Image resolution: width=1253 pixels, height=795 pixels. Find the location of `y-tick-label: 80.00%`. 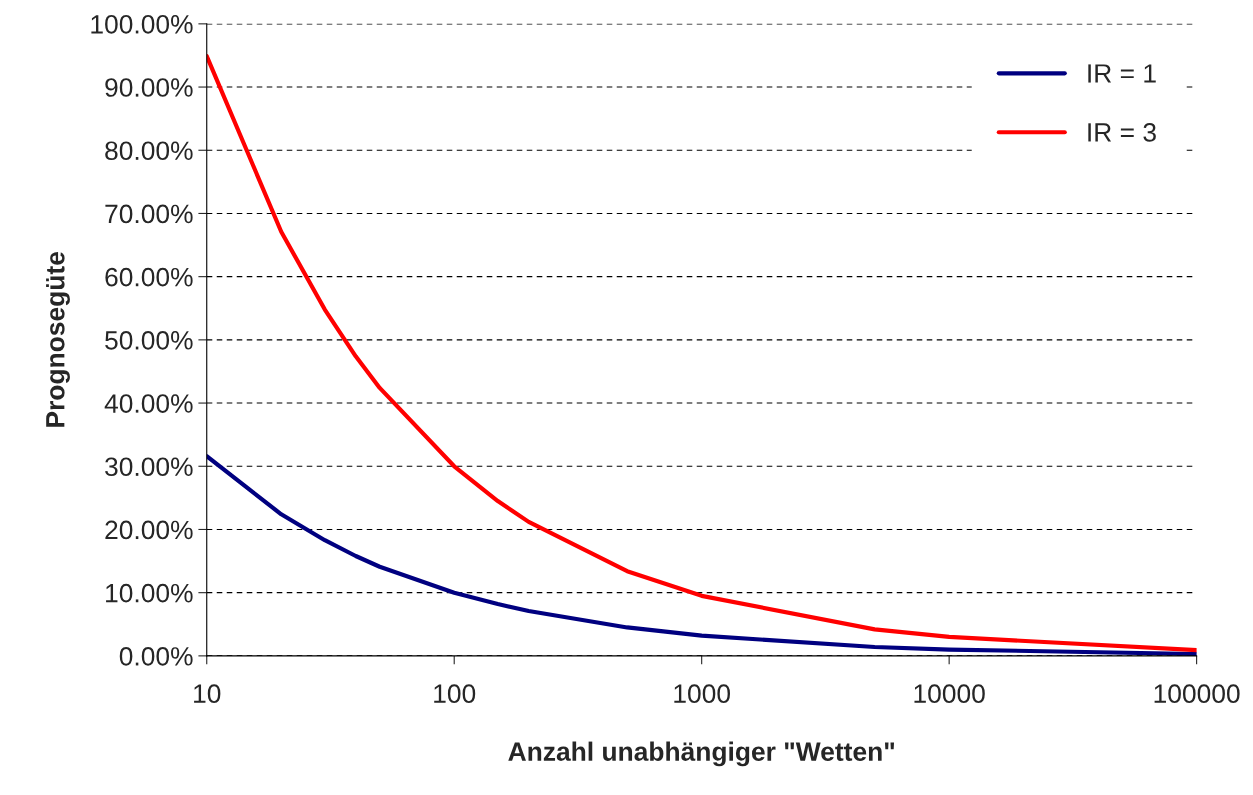

y-tick-label: 80.00% is located at coordinates (149, 151).